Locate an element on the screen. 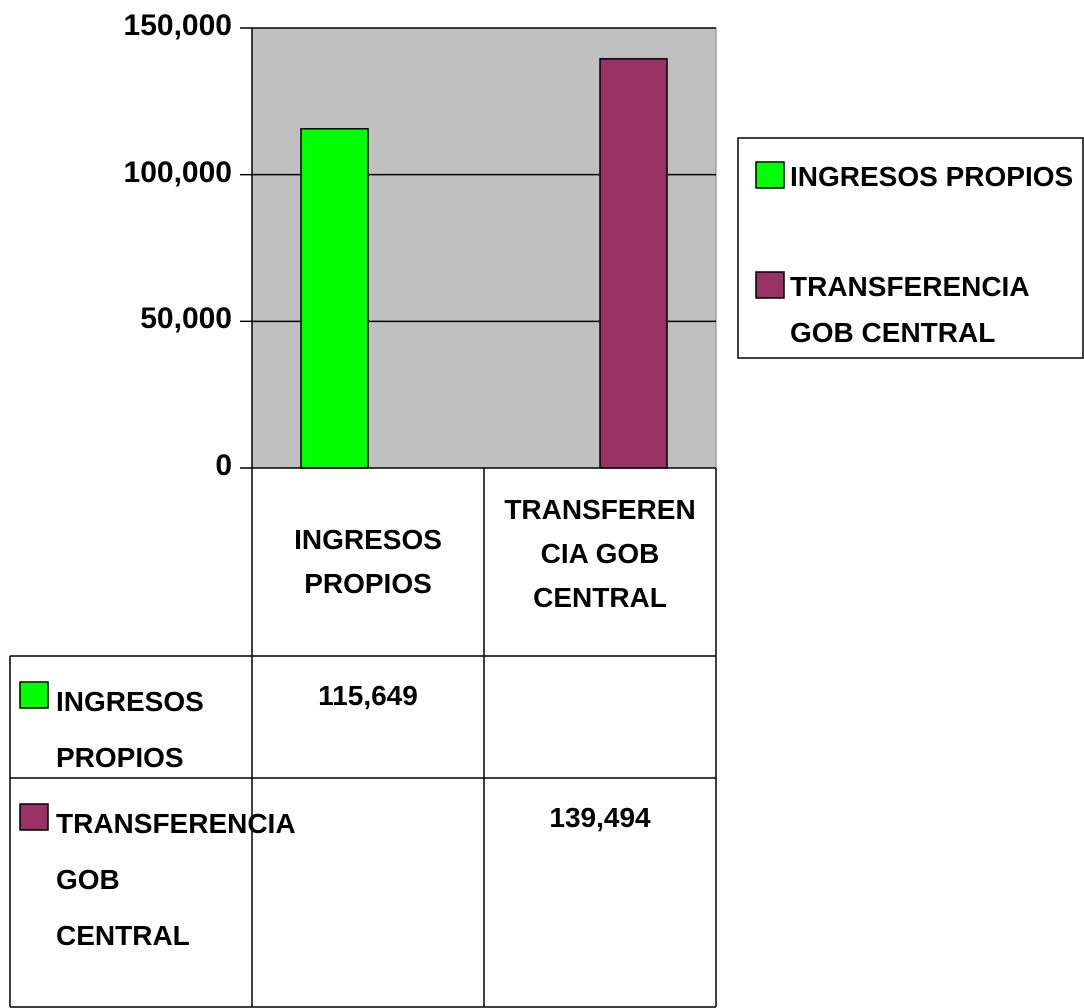 Image resolution: width=1084 pixels, height=1008 pixels. y-tick-label: 100,000 is located at coordinates (177, 172).